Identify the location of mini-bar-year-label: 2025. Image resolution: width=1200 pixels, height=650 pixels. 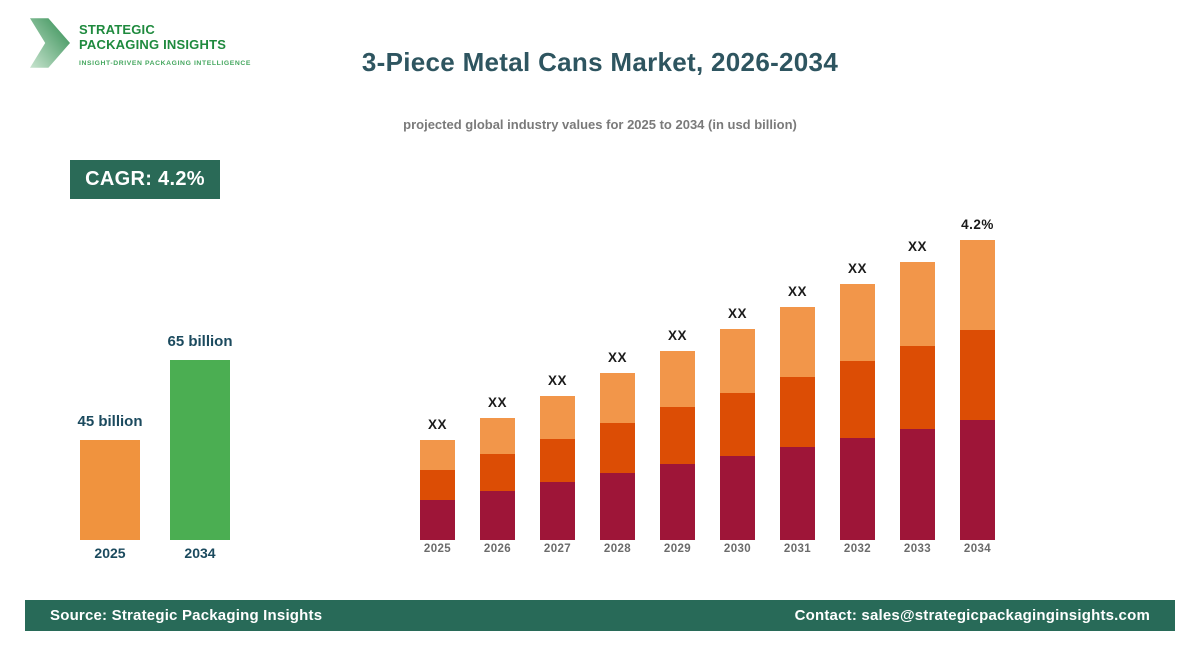
(110, 553).